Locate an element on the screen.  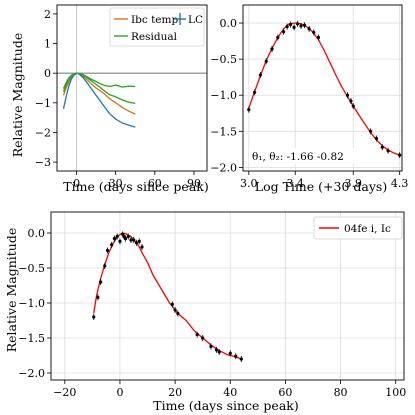
c-xtick-label: 0 is located at coordinates (119, 392).